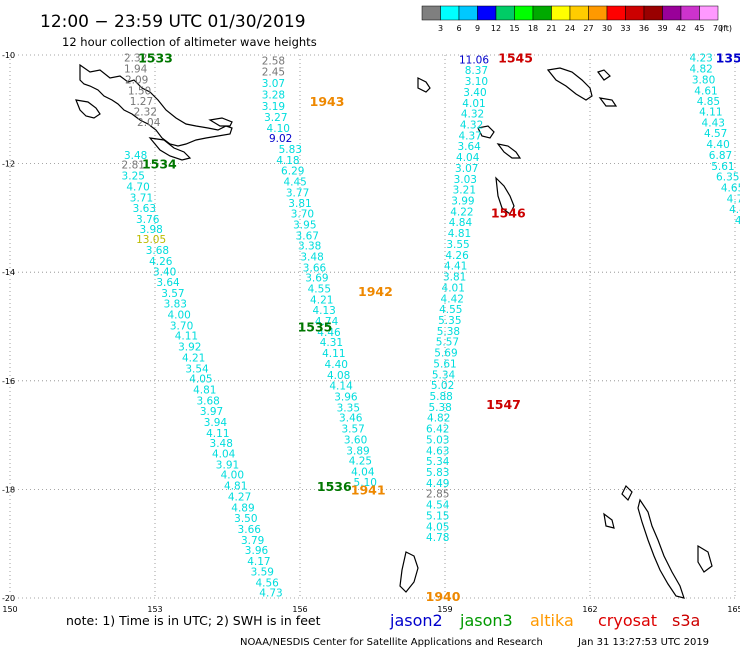 The image size is (740, 650). I want to click on colorbar-label: 24, so click(570, 28).